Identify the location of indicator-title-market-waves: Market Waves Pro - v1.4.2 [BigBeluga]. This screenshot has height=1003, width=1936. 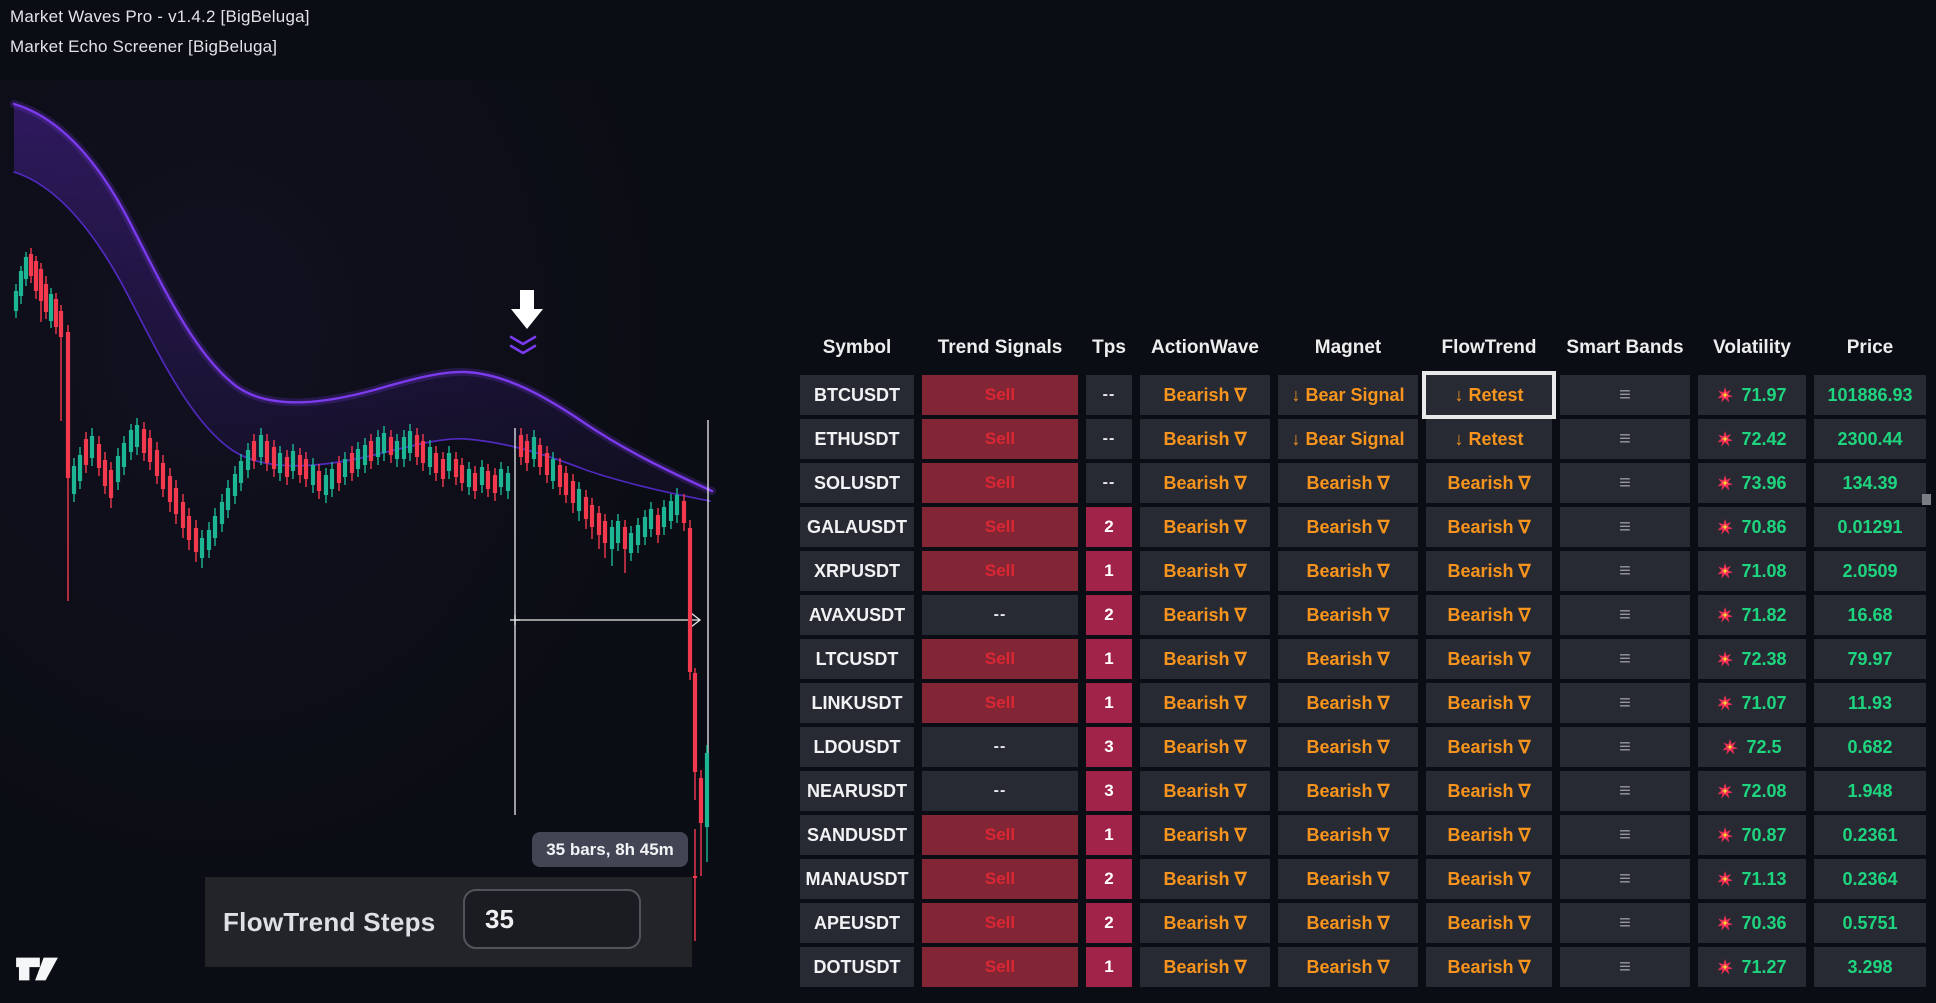
(160, 16).